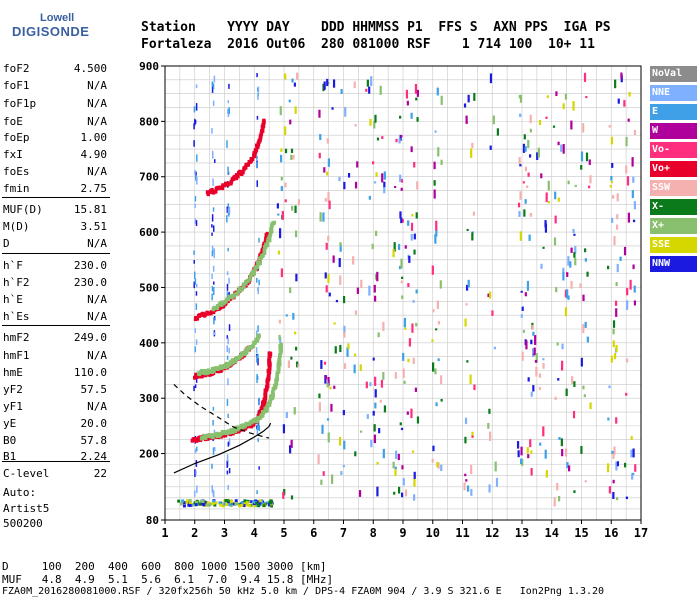  I want to click on x-tick-label: 1, so click(164, 533).